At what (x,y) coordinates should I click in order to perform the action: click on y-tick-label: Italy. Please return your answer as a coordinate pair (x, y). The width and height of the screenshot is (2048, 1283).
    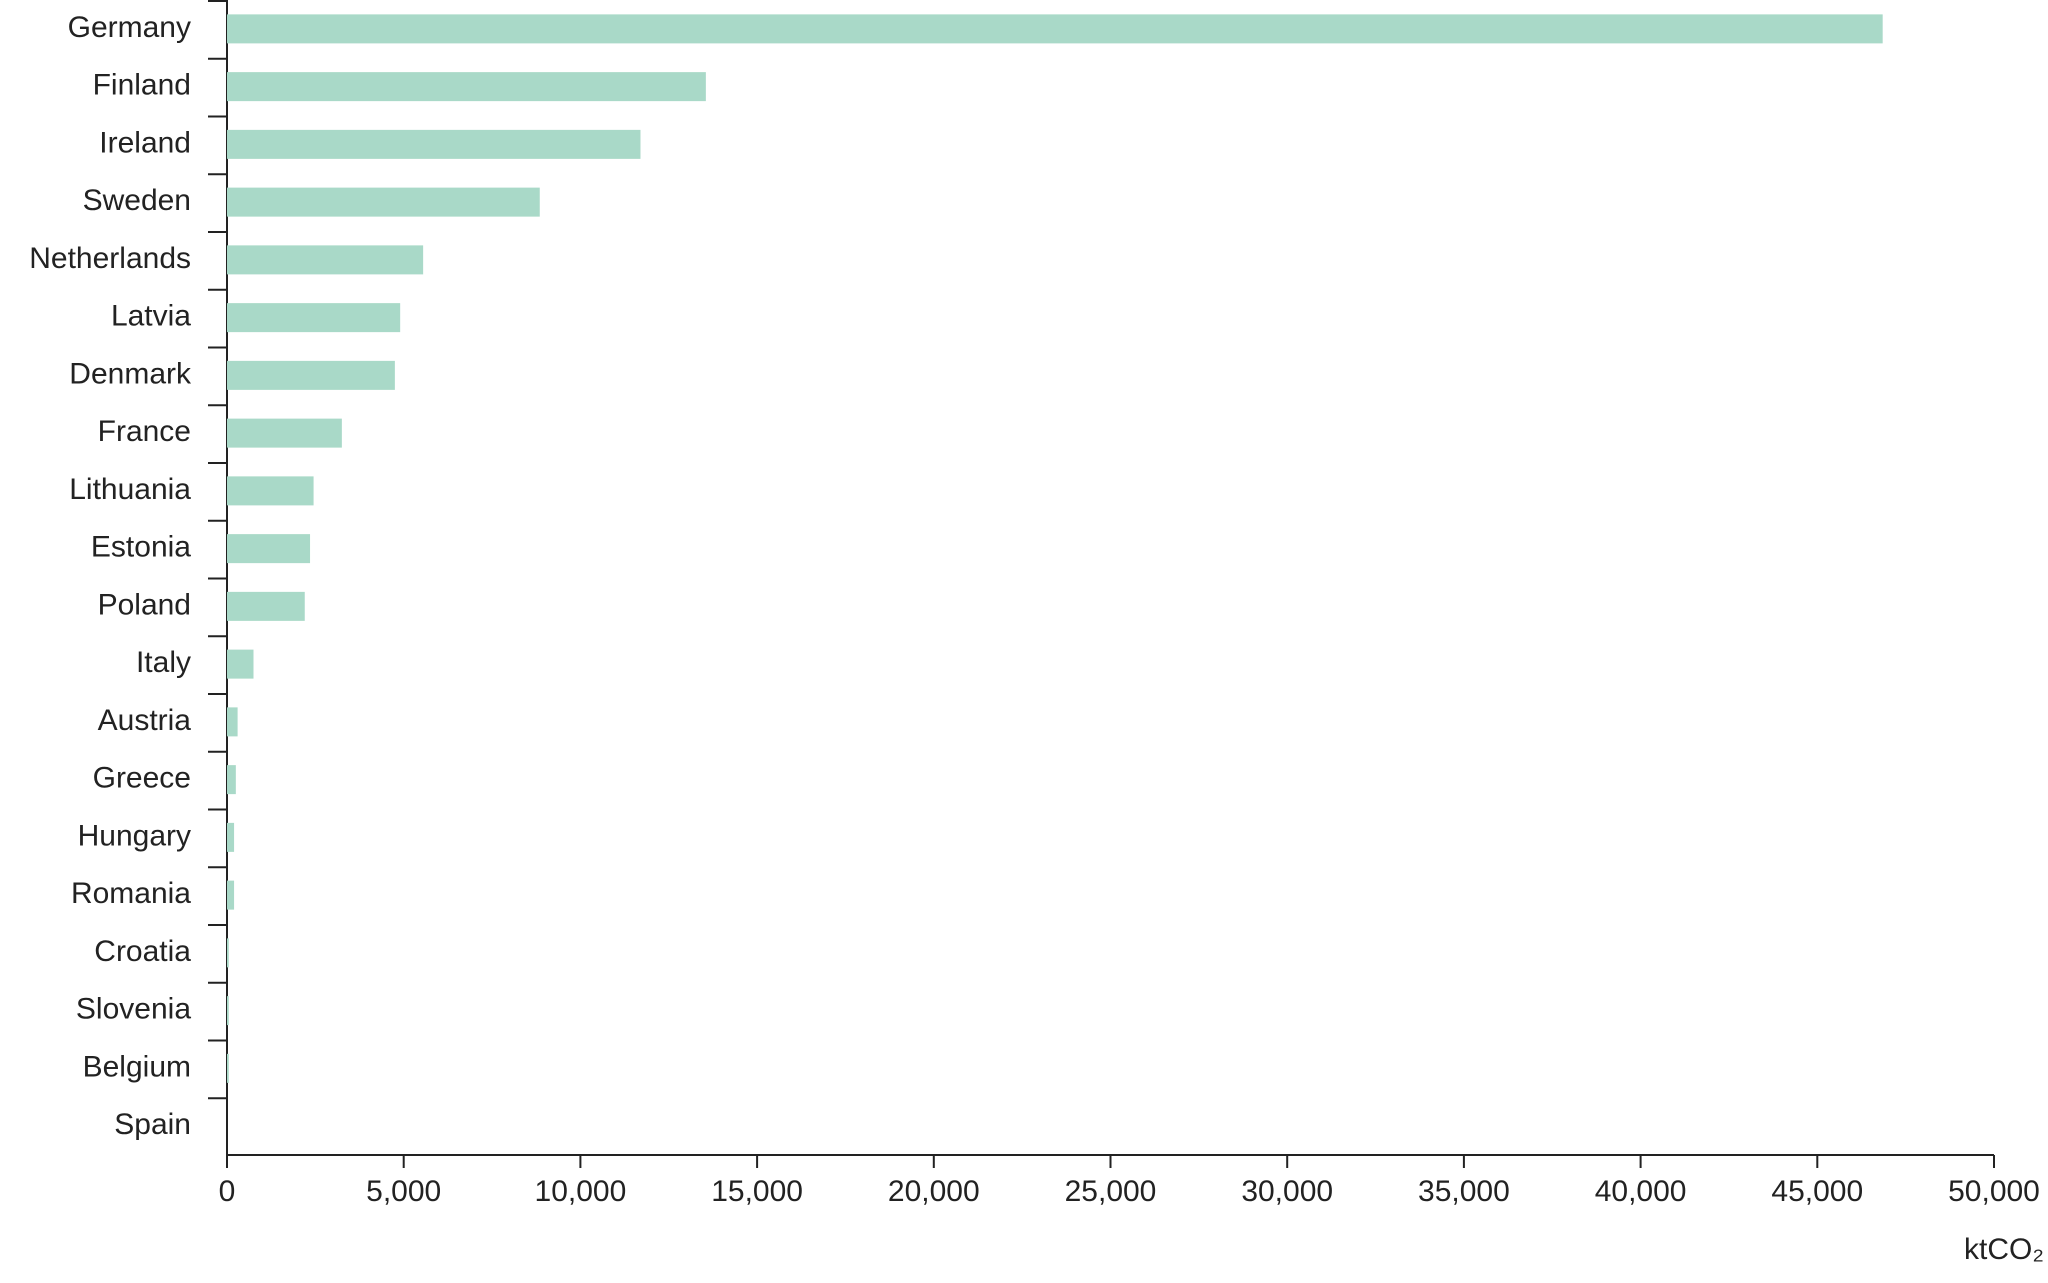
    Looking at the image, I should click on (163, 662).